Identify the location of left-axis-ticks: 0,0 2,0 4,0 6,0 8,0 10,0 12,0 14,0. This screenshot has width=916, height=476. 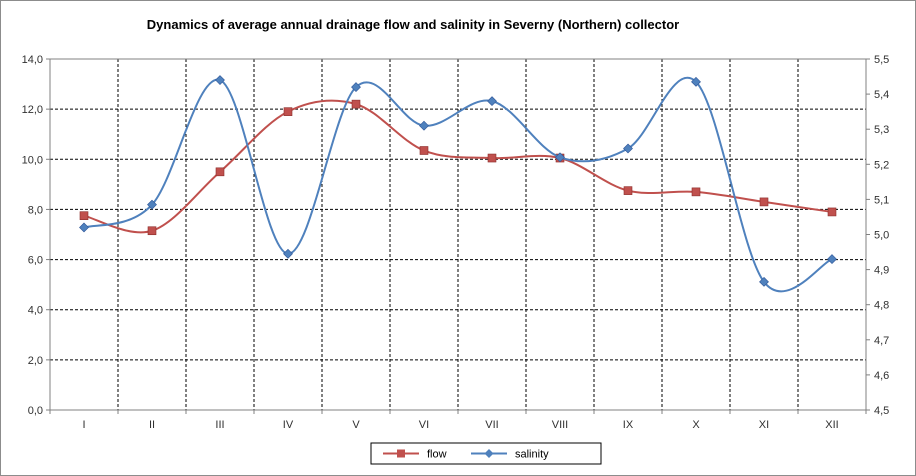
(36, 235).